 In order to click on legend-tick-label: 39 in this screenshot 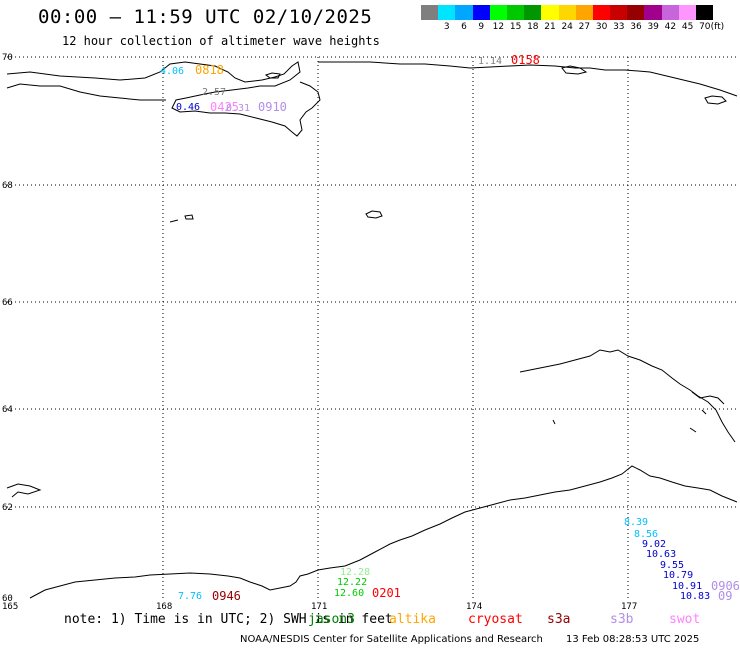, I will do `click(653, 27)`.